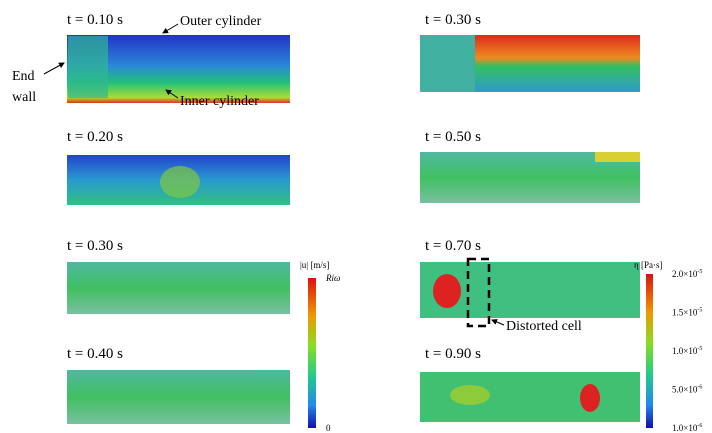 The image size is (712, 433). Describe the element at coordinates (95, 137) in the screenshot. I see `panel-label: t = 0.20 s` at that location.